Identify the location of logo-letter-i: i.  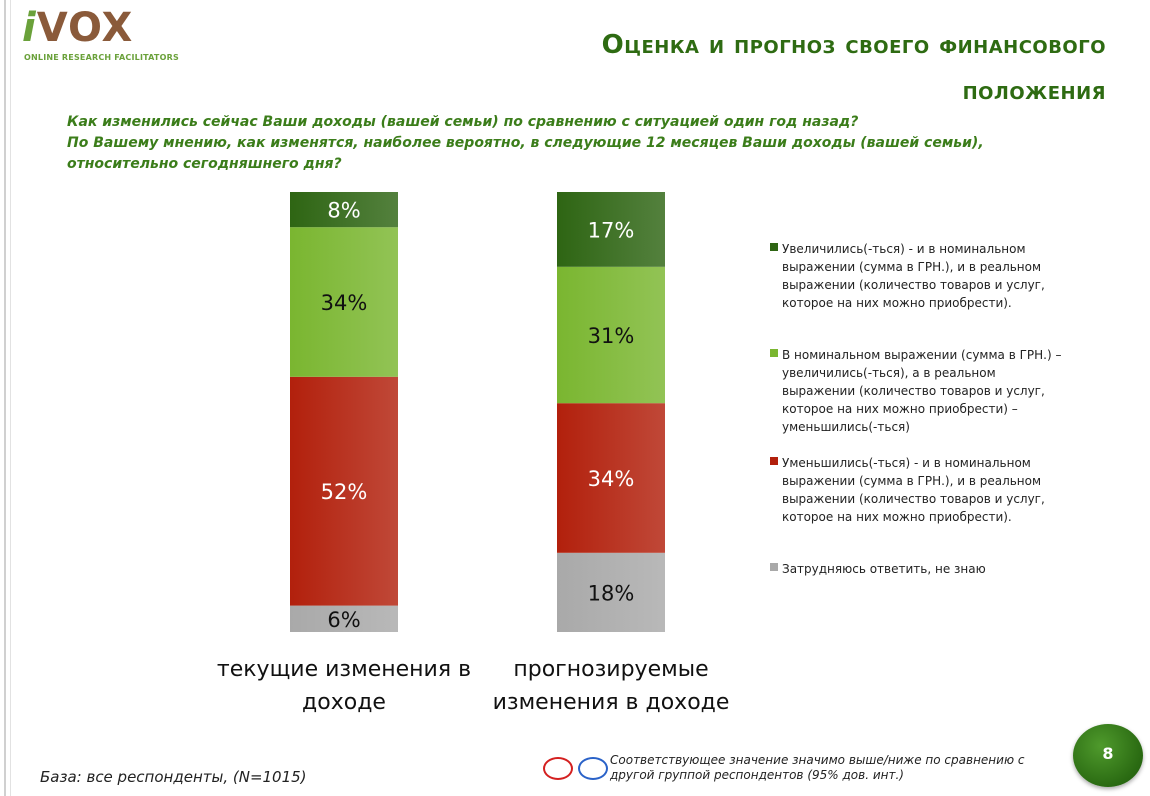
(29, 28).